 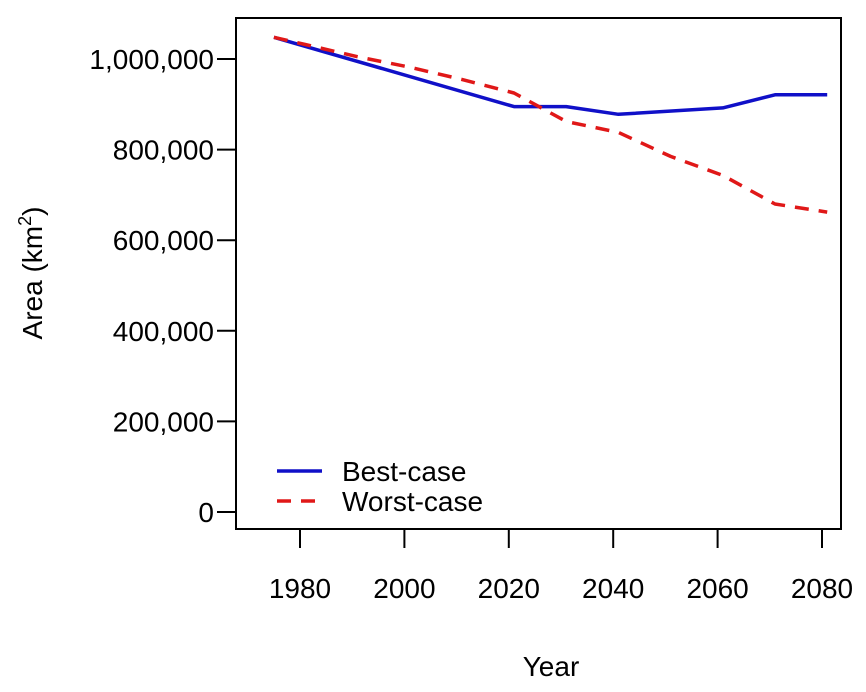 I want to click on y-tick-label-1000000: 1,000,000, so click(x=151, y=59).